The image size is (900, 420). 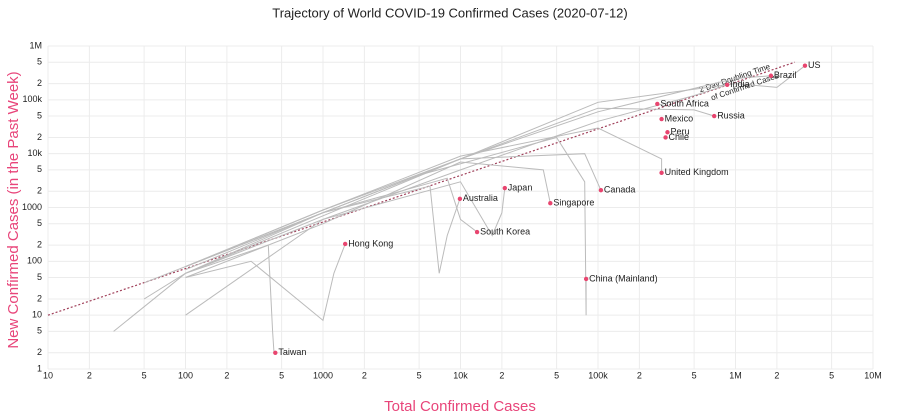 I want to click on y-tick-label: 100k, so click(x=32, y=99).